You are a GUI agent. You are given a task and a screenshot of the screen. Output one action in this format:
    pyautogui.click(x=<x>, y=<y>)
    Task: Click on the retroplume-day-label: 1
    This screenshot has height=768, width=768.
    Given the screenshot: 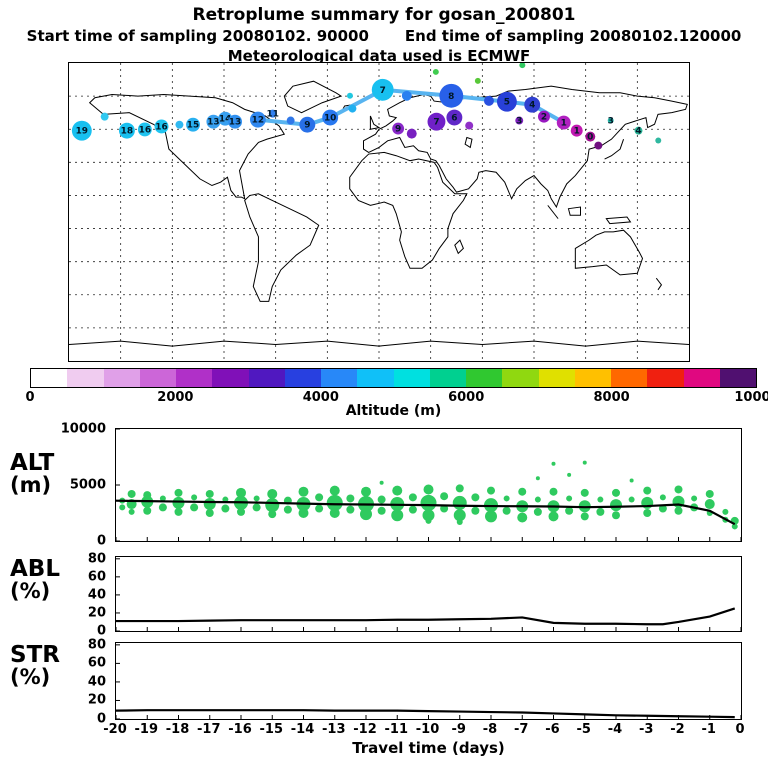 What is the action you would take?
    pyautogui.click(x=577, y=132)
    